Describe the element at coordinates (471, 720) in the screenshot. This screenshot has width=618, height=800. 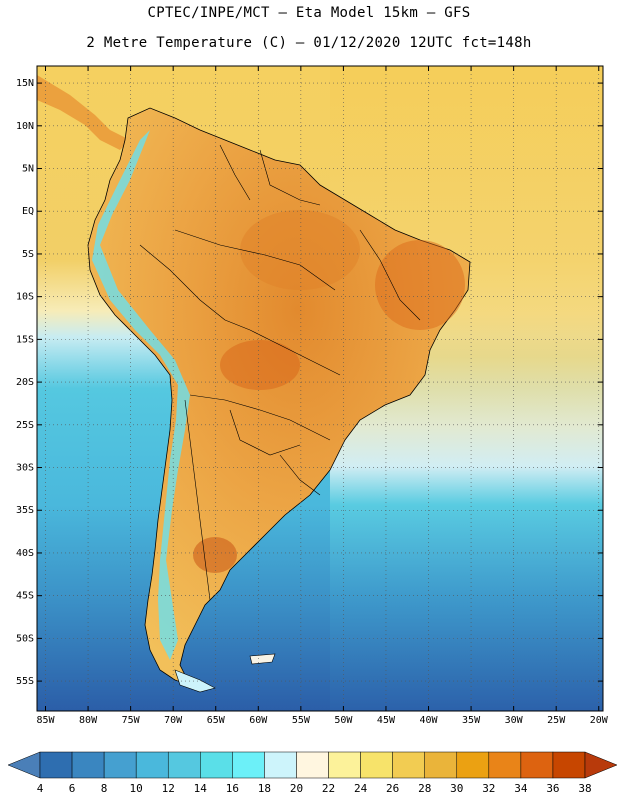
I see `lon-label: 35W` at that location.